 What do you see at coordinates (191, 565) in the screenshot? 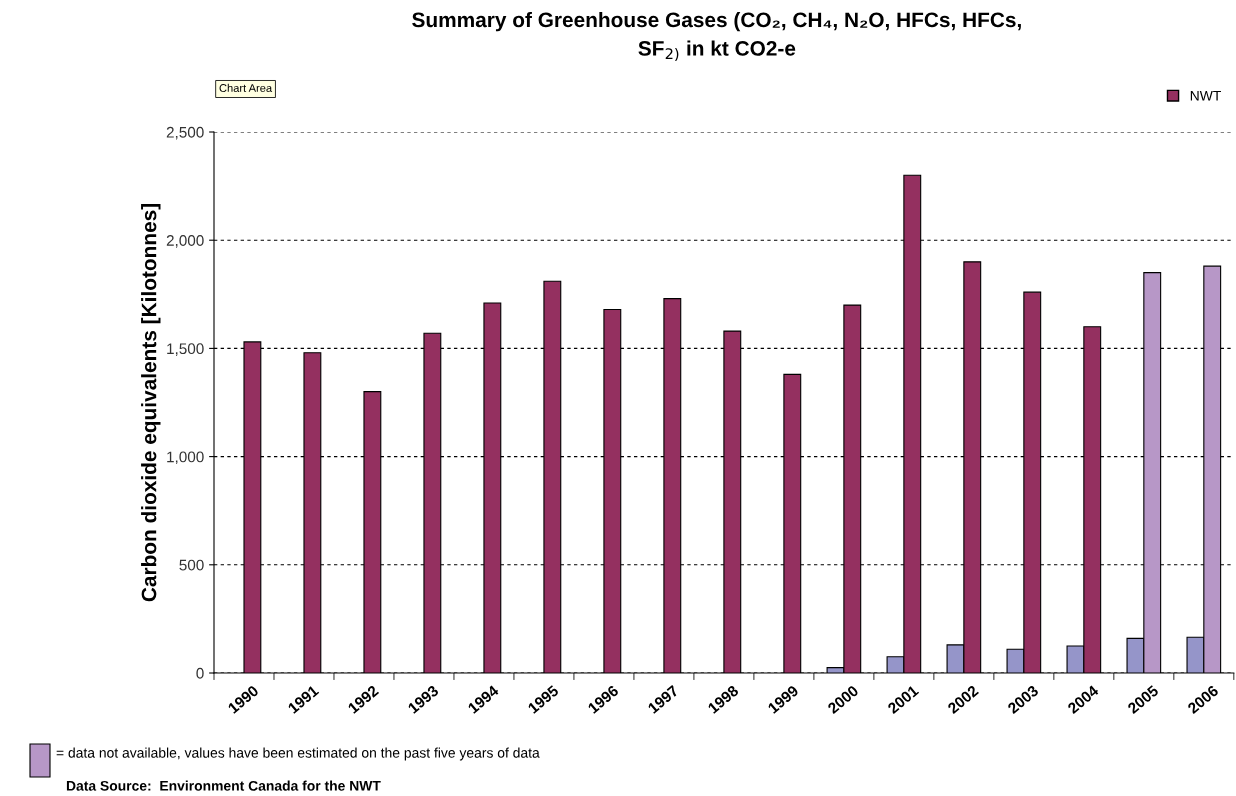
I see `y-tick-label: 500` at bounding box center [191, 565].